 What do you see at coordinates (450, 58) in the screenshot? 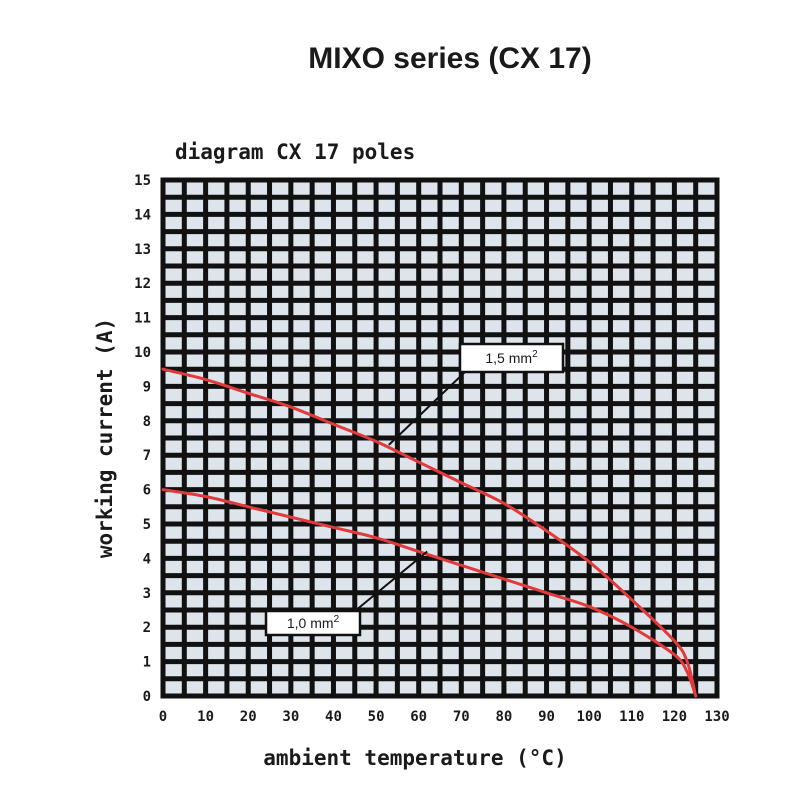
I see `chart-title: MIXO series (CX 17)` at bounding box center [450, 58].